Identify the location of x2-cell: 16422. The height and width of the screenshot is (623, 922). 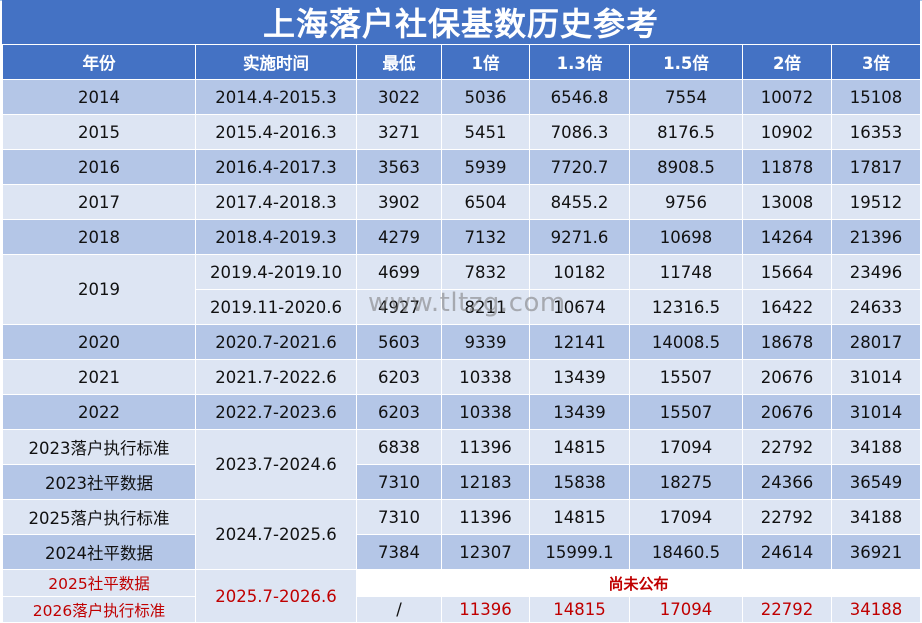
(787, 307).